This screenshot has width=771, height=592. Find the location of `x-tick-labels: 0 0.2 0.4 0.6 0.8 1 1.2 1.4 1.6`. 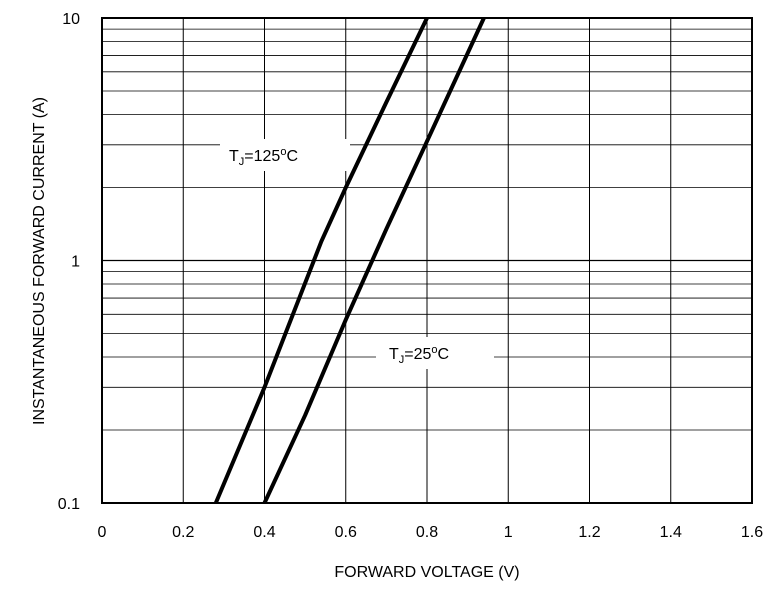

x-tick-labels: 0 0.2 0.4 0.6 0.8 1 1.2 1.4 1.6 is located at coordinates (431, 532).